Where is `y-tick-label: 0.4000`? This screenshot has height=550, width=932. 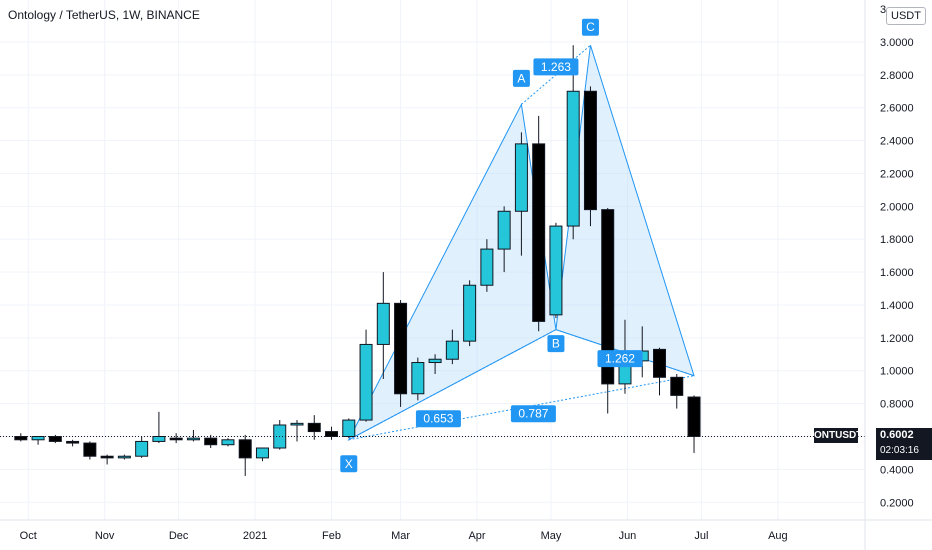 y-tick-label: 0.4000 is located at coordinates (897, 470).